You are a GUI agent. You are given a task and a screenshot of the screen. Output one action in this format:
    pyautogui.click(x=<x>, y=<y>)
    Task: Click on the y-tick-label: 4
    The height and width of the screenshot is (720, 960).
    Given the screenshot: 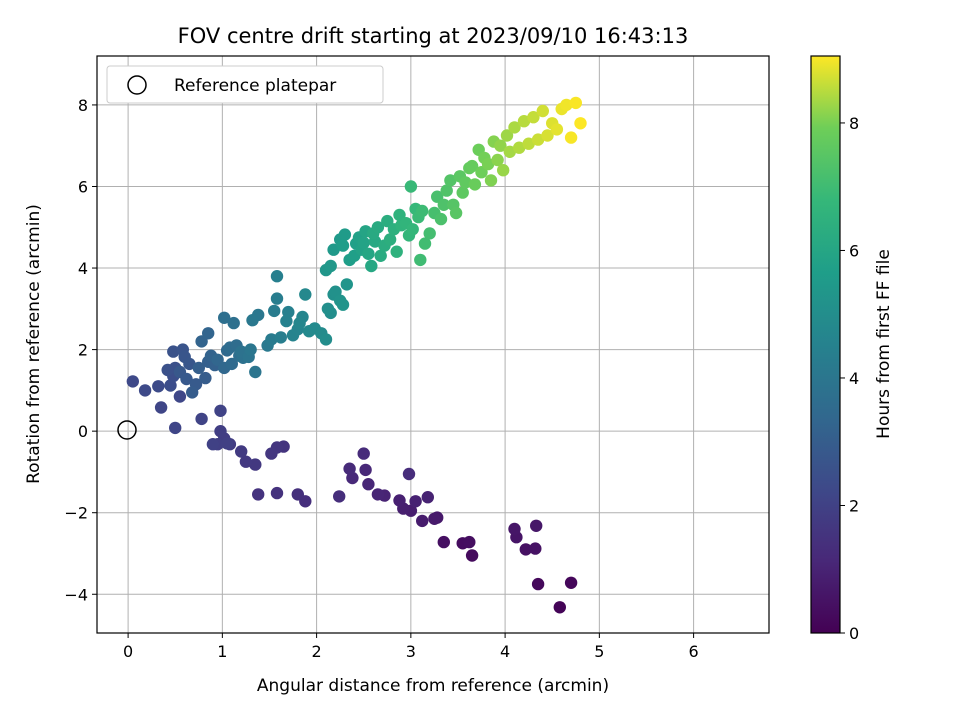 What is the action you would take?
    pyautogui.click(x=83, y=268)
    